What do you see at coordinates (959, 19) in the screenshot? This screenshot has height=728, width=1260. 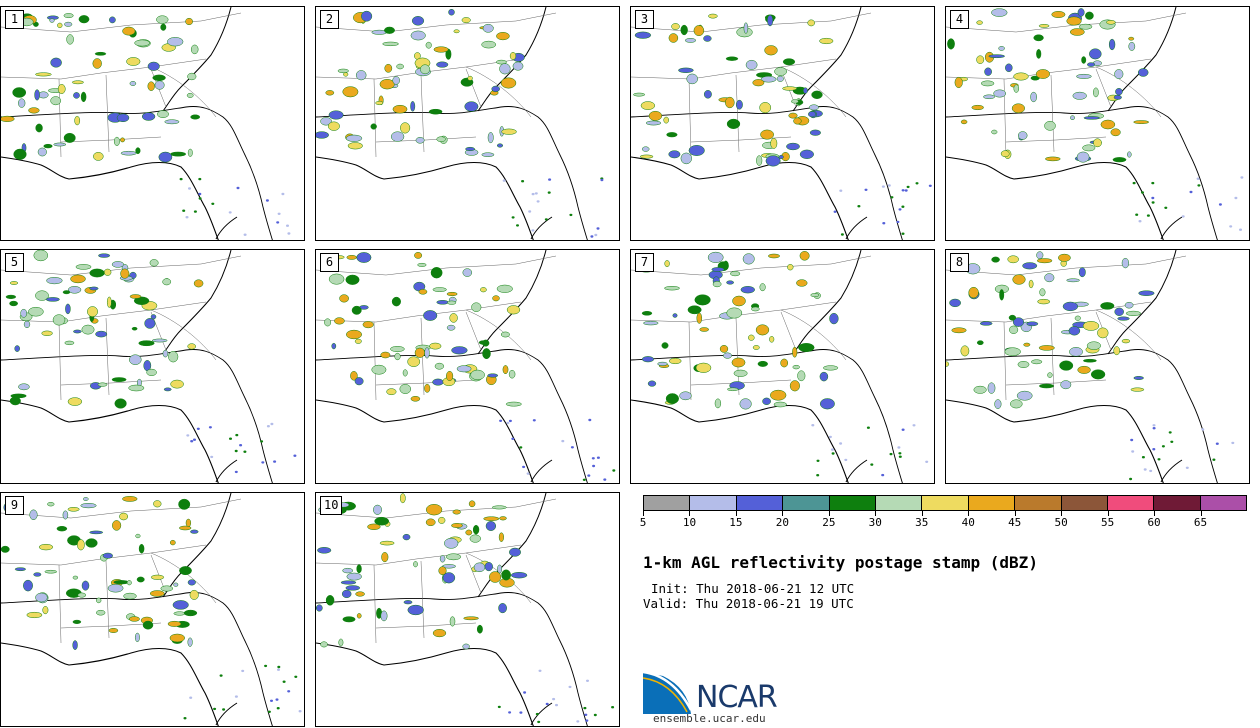 I see `member-label: 4` at bounding box center [959, 19].